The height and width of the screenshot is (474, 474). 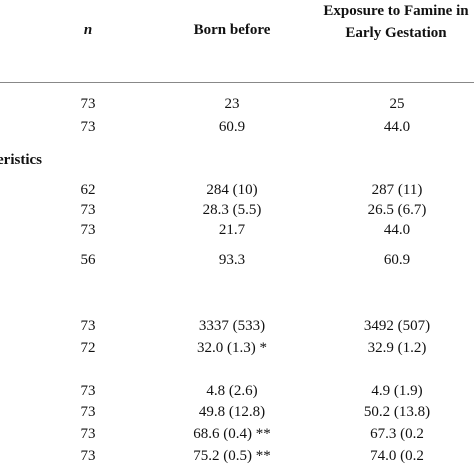 What do you see at coordinates (232, 127) in the screenshot?
I see `cell-born-before: 60.9` at bounding box center [232, 127].